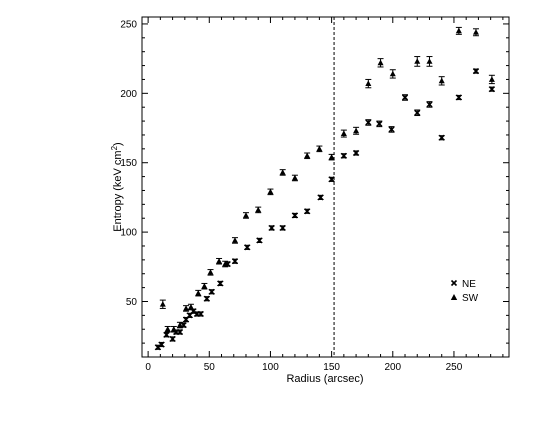 The height and width of the screenshot is (425, 550). Describe the element at coordinates (454, 283) in the screenshot. I see `legend-marker-ne` at that location.